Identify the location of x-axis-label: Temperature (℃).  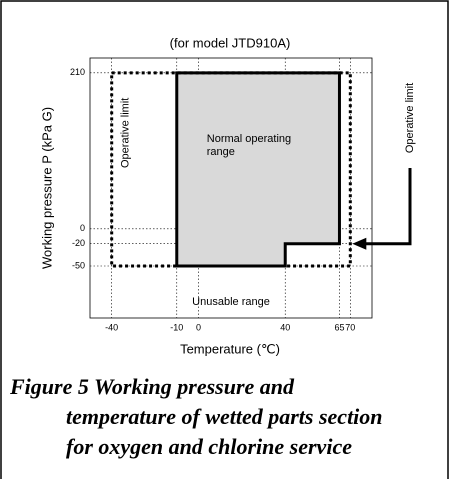
(230, 348).